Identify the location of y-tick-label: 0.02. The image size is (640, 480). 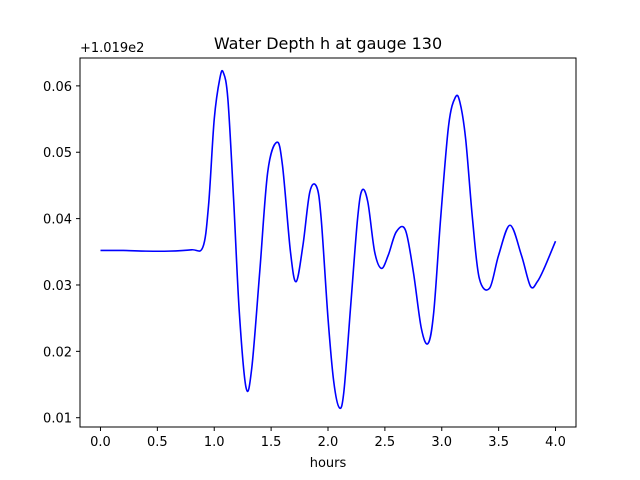
(57, 352).